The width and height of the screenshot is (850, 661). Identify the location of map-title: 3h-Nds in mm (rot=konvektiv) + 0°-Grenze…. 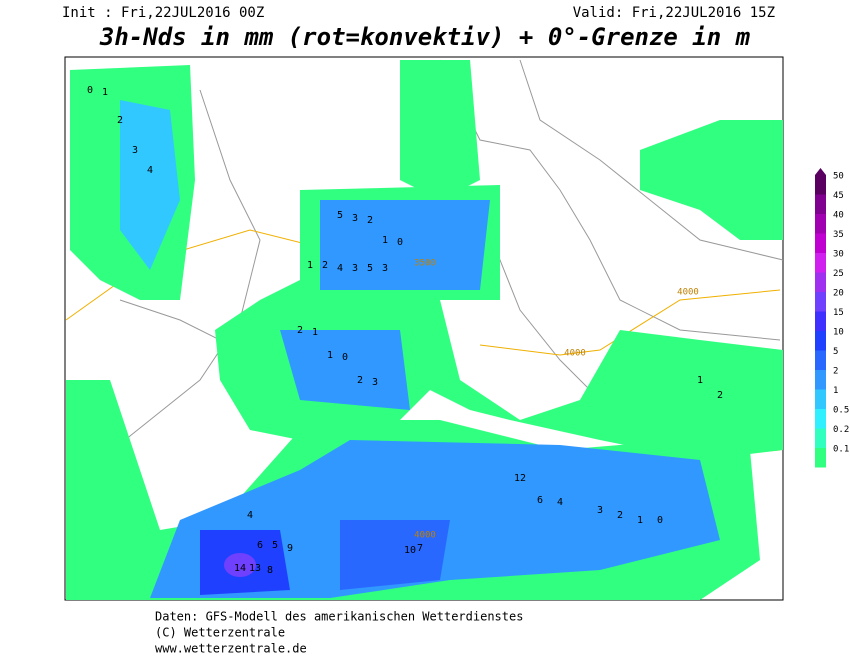
(425, 37).